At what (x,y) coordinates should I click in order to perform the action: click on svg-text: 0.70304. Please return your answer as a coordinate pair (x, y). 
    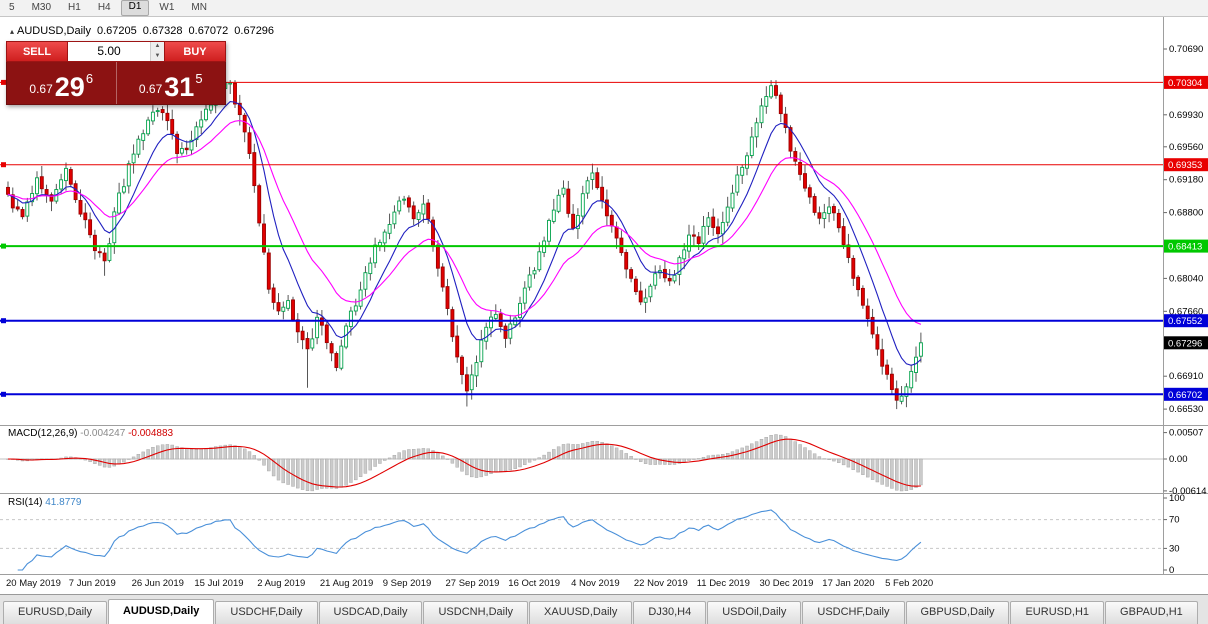
    Looking at the image, I should click on (1185, 83).